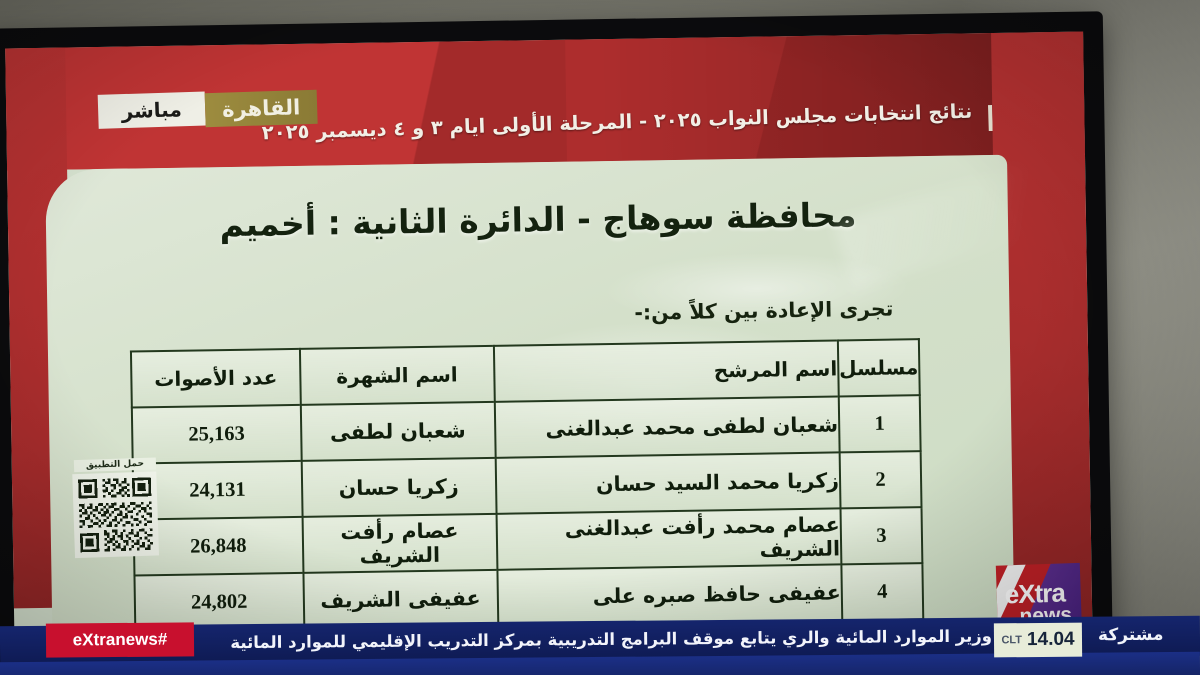 The width and height of the screenshot is (1200, 675). What do you see at coordinates (668, 483) in the screenshot?
I see `cell-name: زكريا محمد السيد حسان` at bounding box center [668, 483].